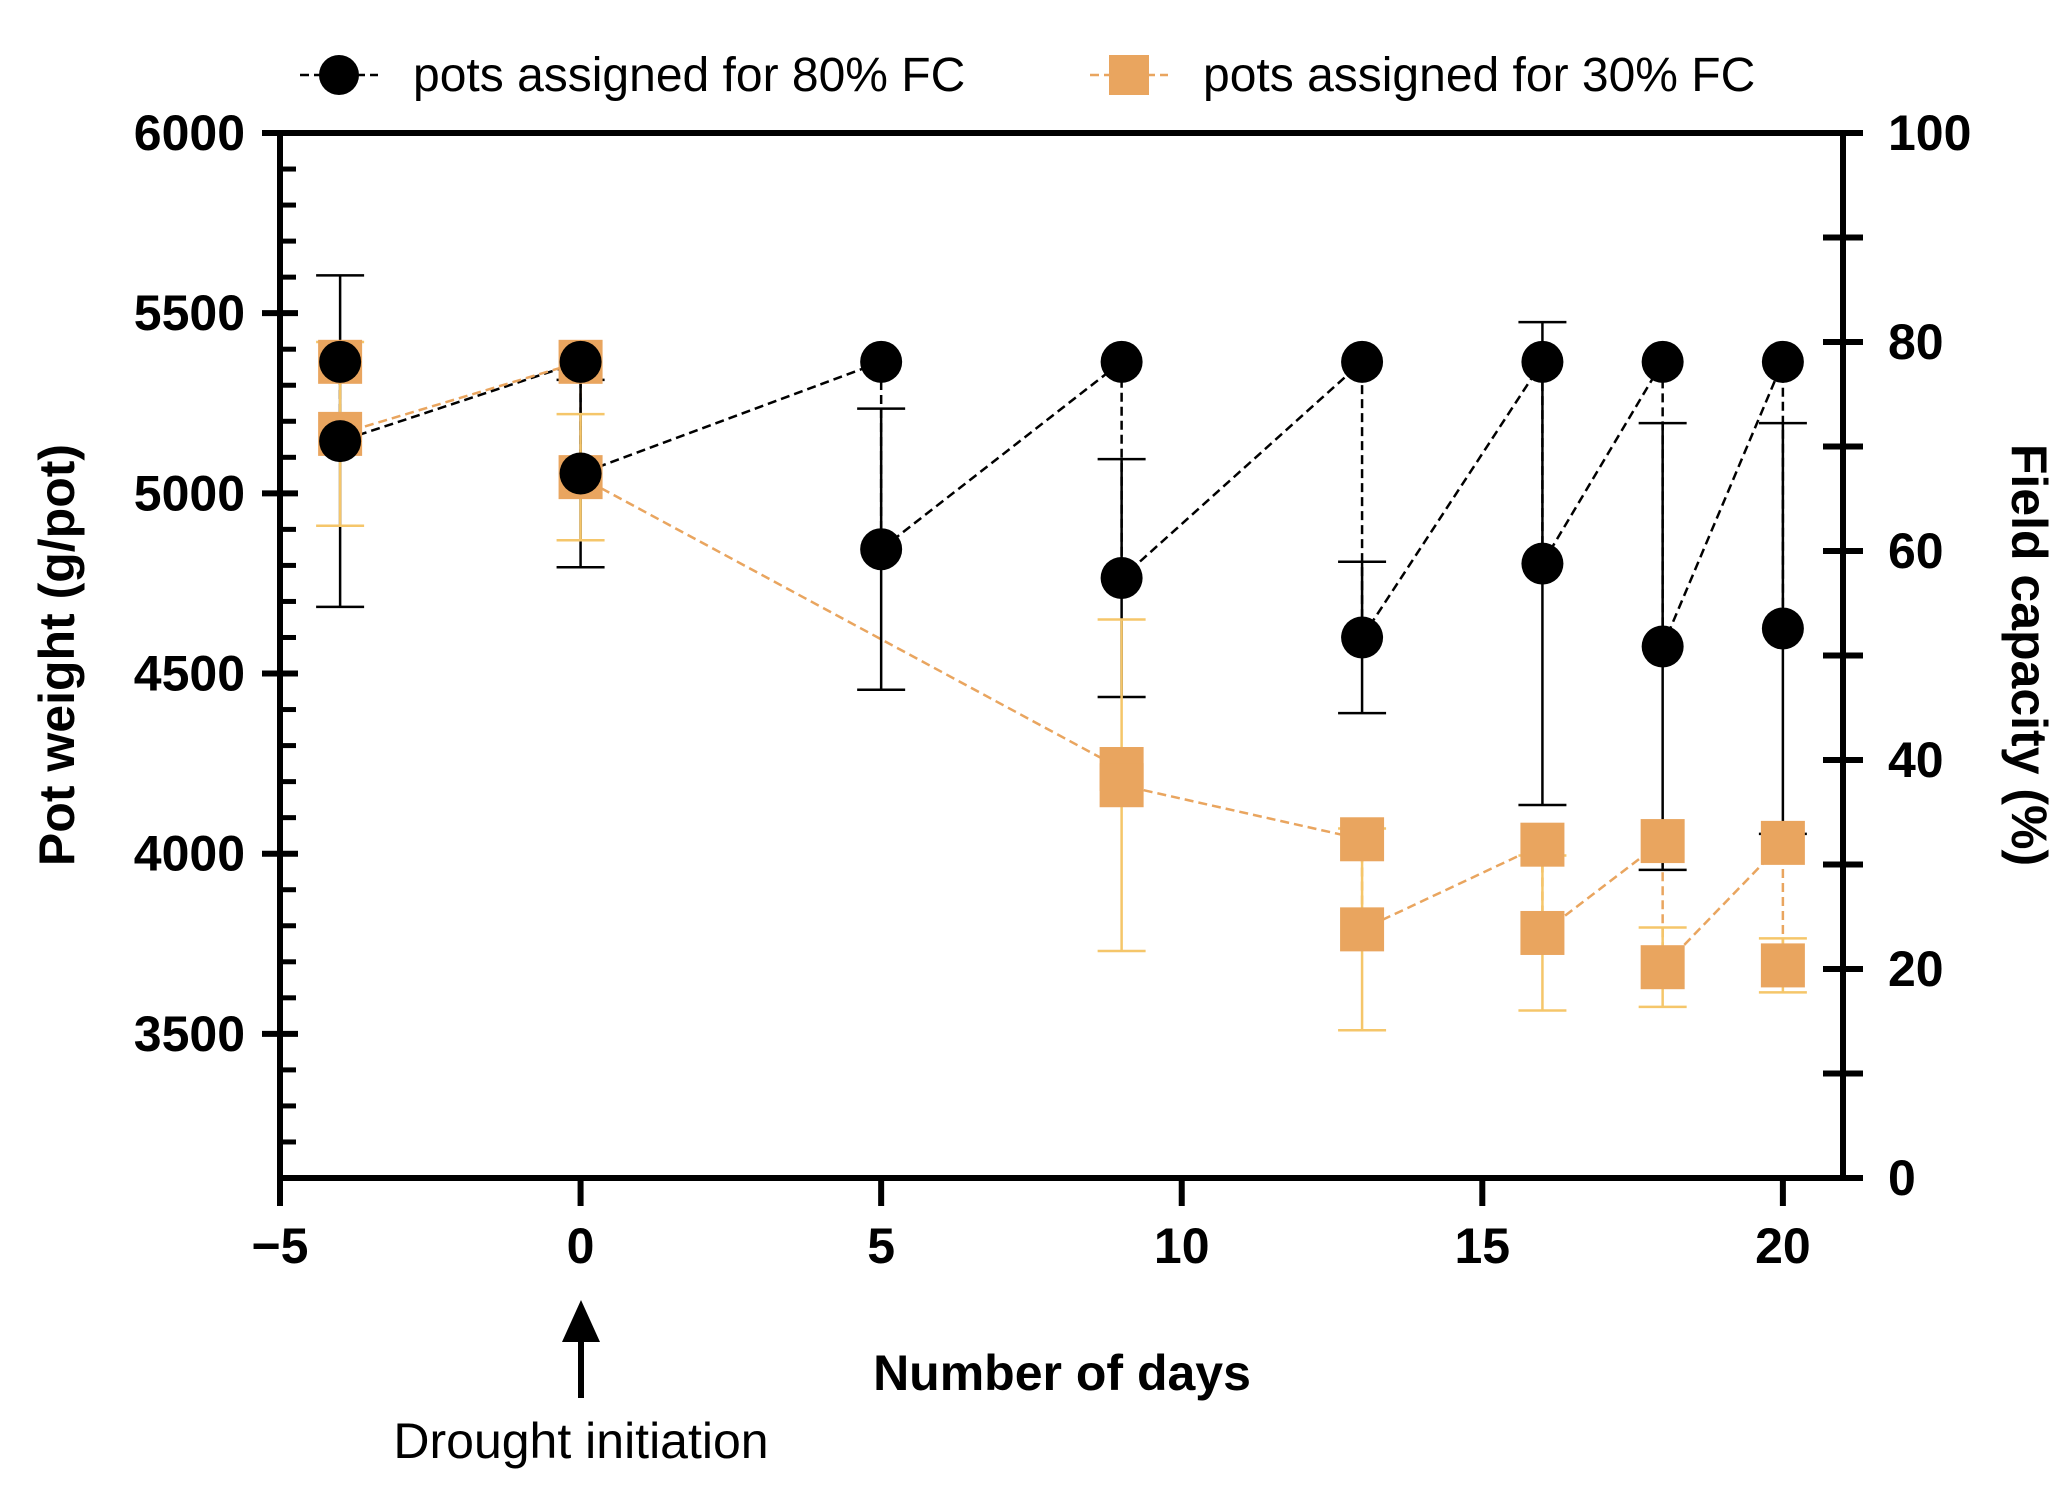  I want to click on legend-label-80fc: pots assigned for 80% FC, so click(689, 75).